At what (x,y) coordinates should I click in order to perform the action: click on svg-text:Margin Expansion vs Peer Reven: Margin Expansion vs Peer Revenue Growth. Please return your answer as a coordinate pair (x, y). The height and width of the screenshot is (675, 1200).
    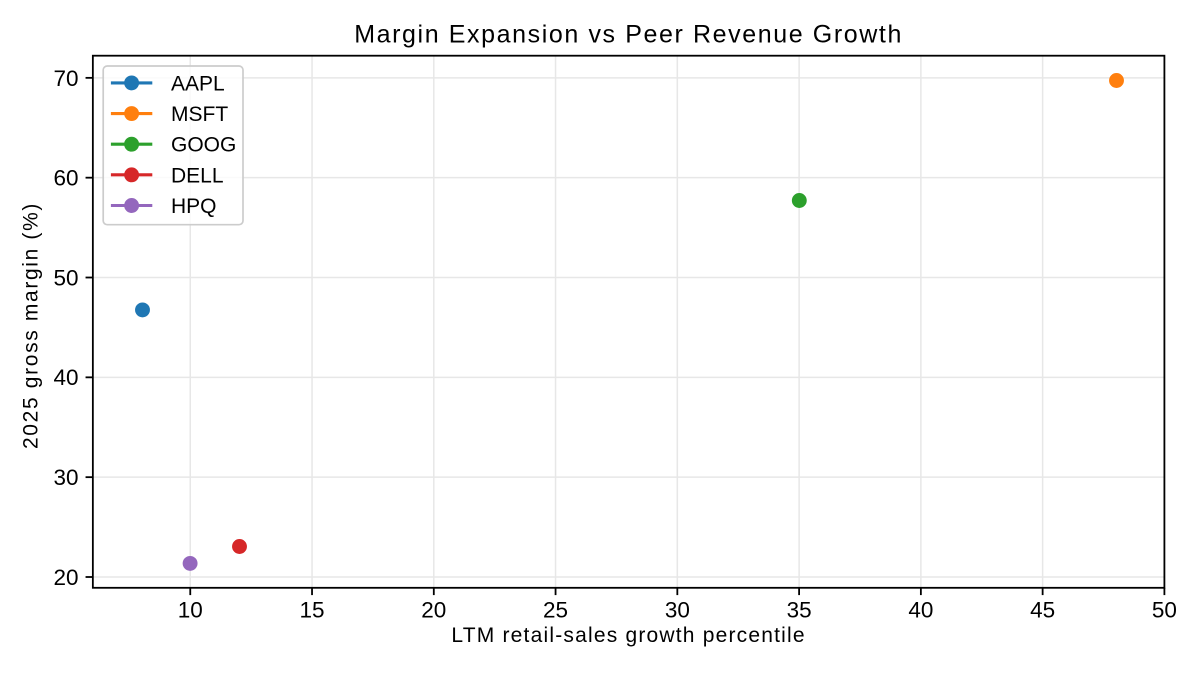
    Looking at the image, I should click on (628, 35).